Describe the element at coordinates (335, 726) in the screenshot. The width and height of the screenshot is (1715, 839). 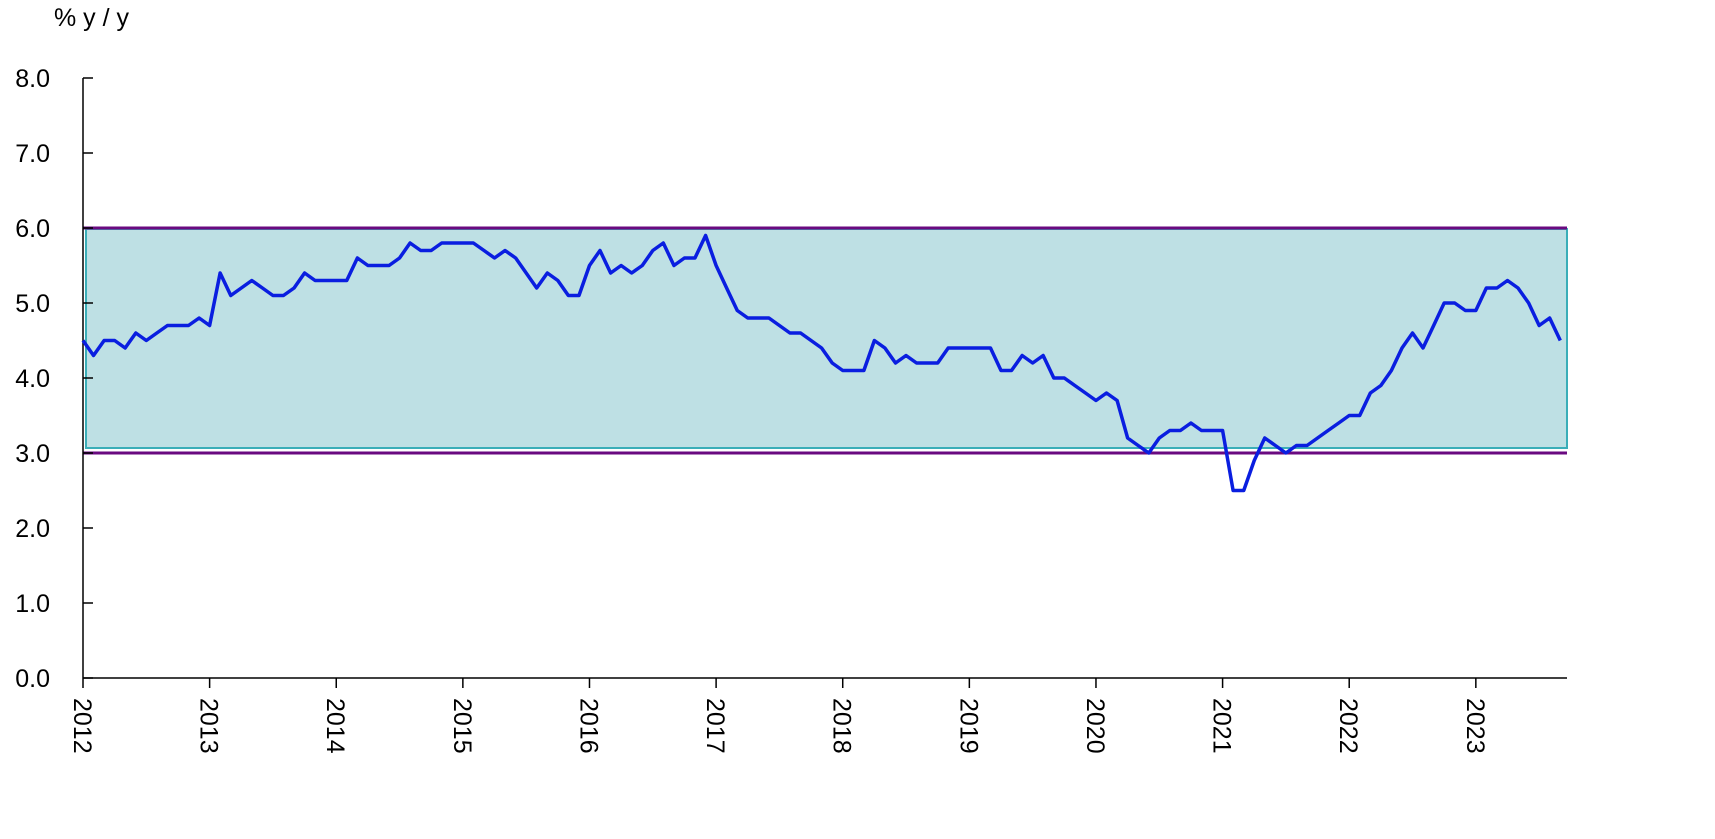
I see `x-tick-label: 2014` at that location.